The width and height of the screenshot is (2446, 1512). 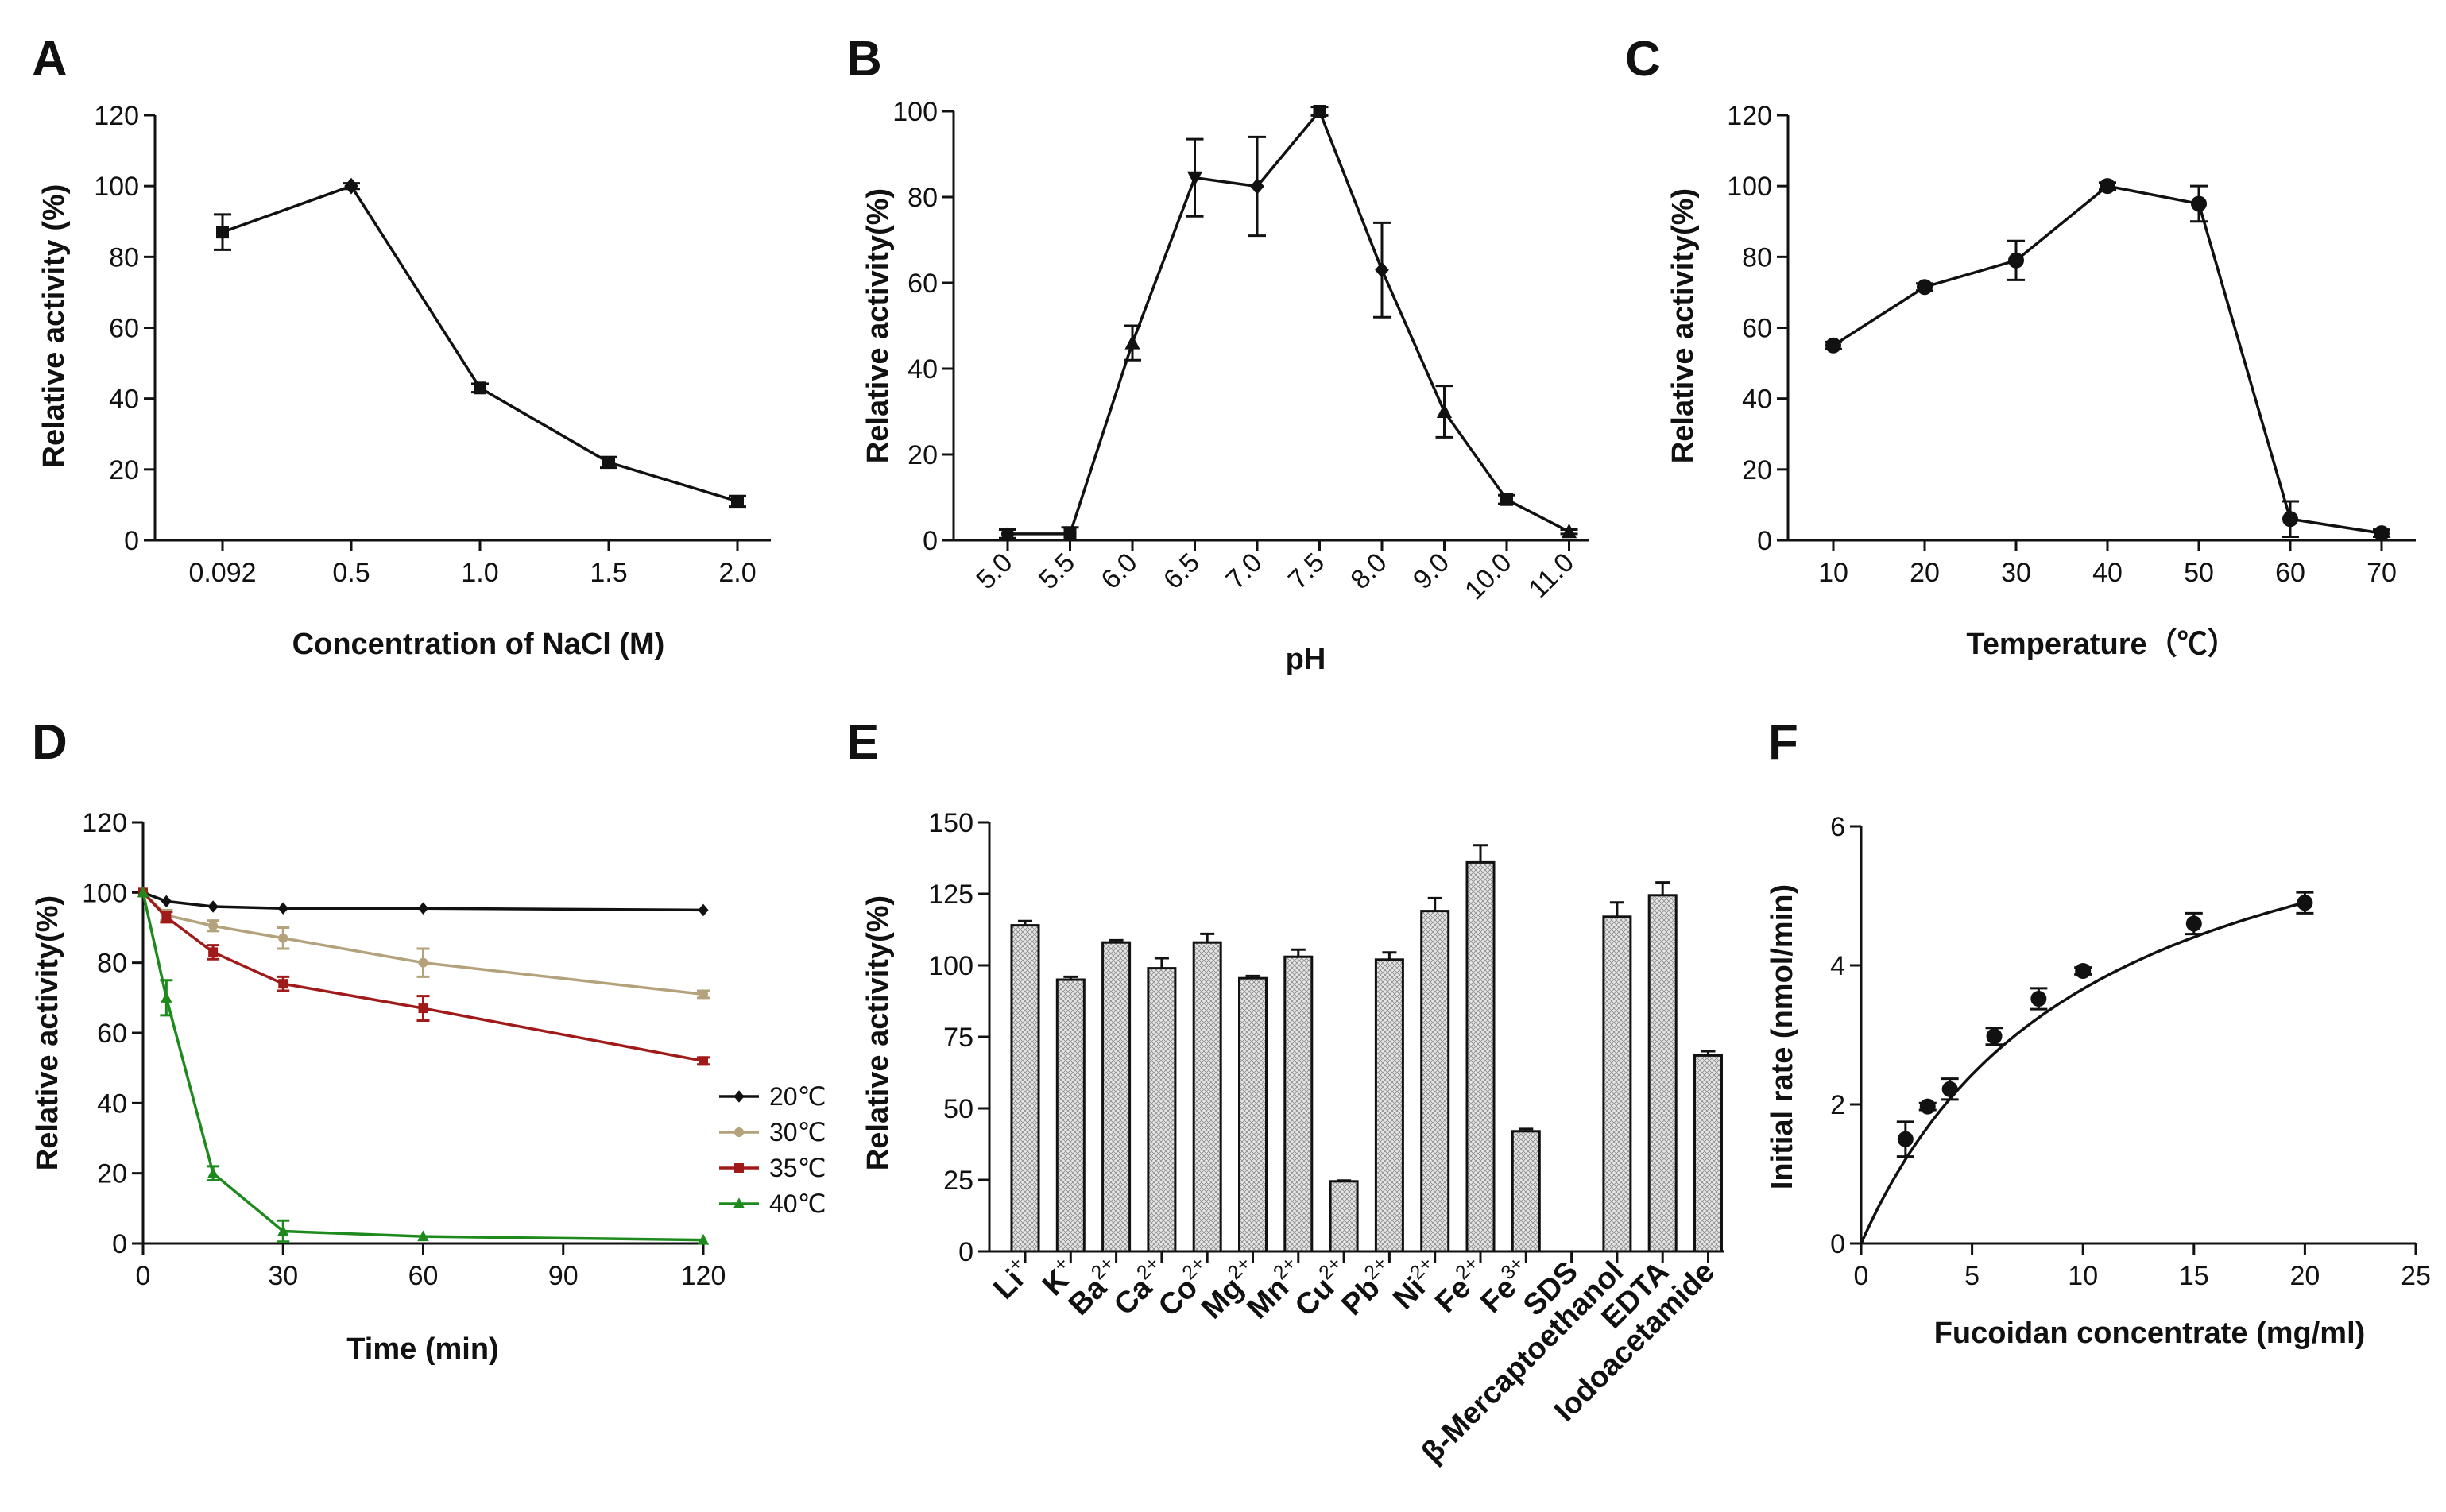 I want to click on panel-a-y-tick-label: 0, so click(x=131, y=541).